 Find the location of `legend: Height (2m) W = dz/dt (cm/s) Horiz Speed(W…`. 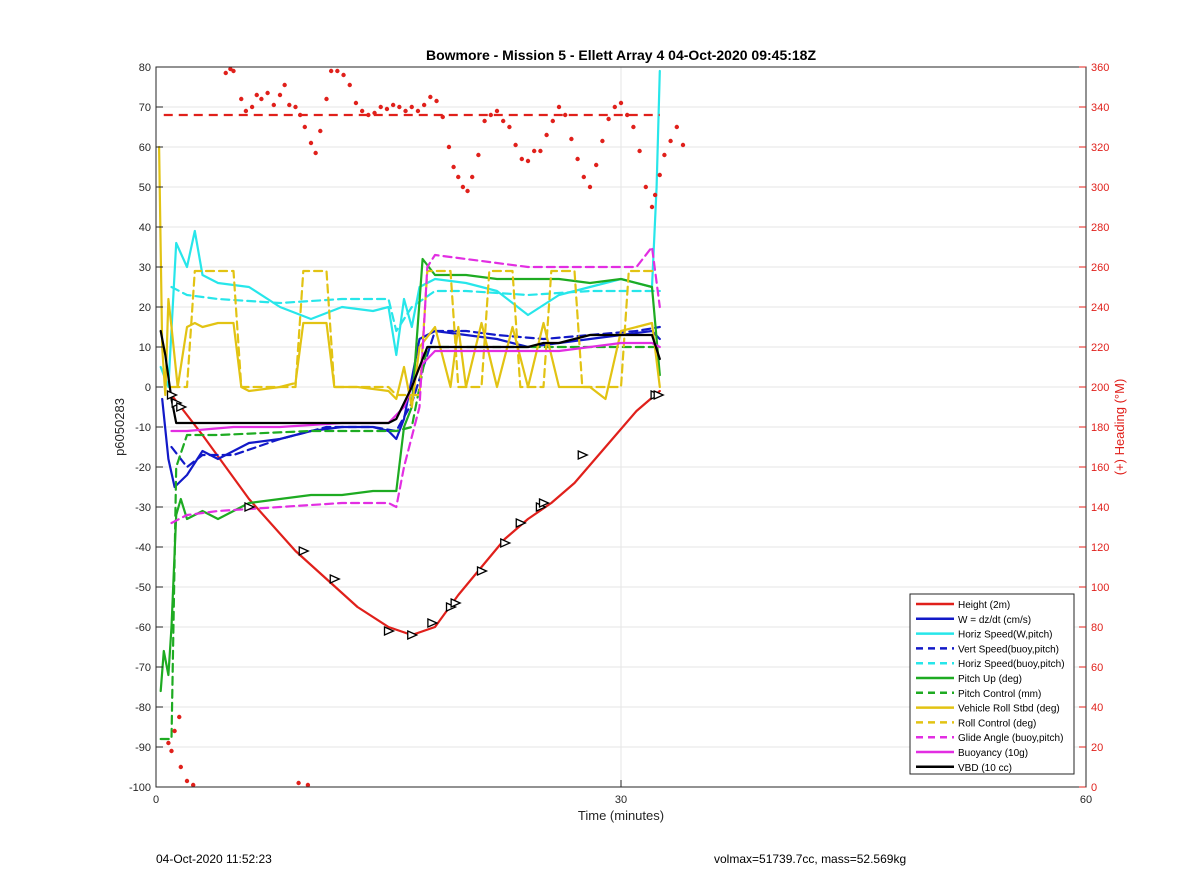

legend: Height (2m) W = dz/dt (cm/s) Horiz Speed(W… is located at coordinates (992, 684).